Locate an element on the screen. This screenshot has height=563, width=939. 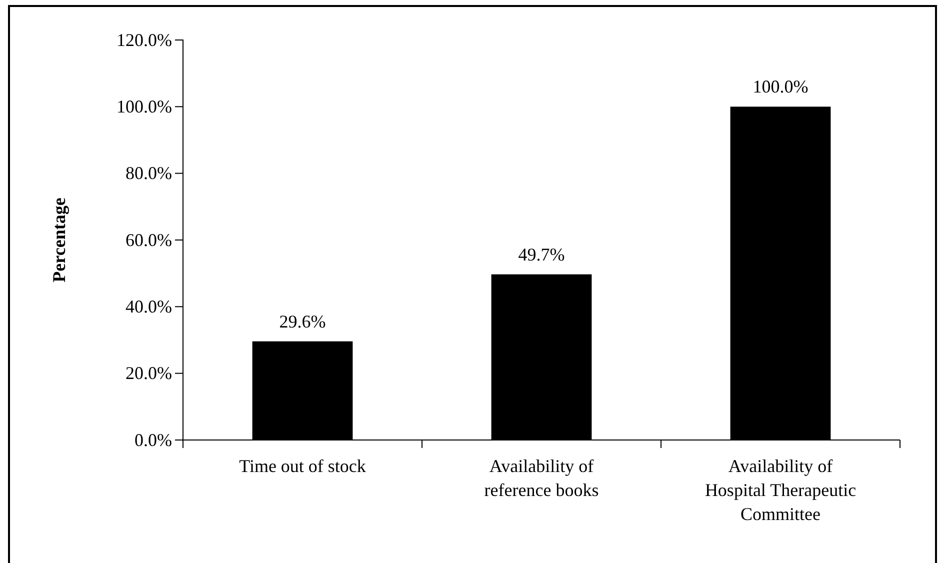
data-label: 49.7% is located at coordinates (541, 254).